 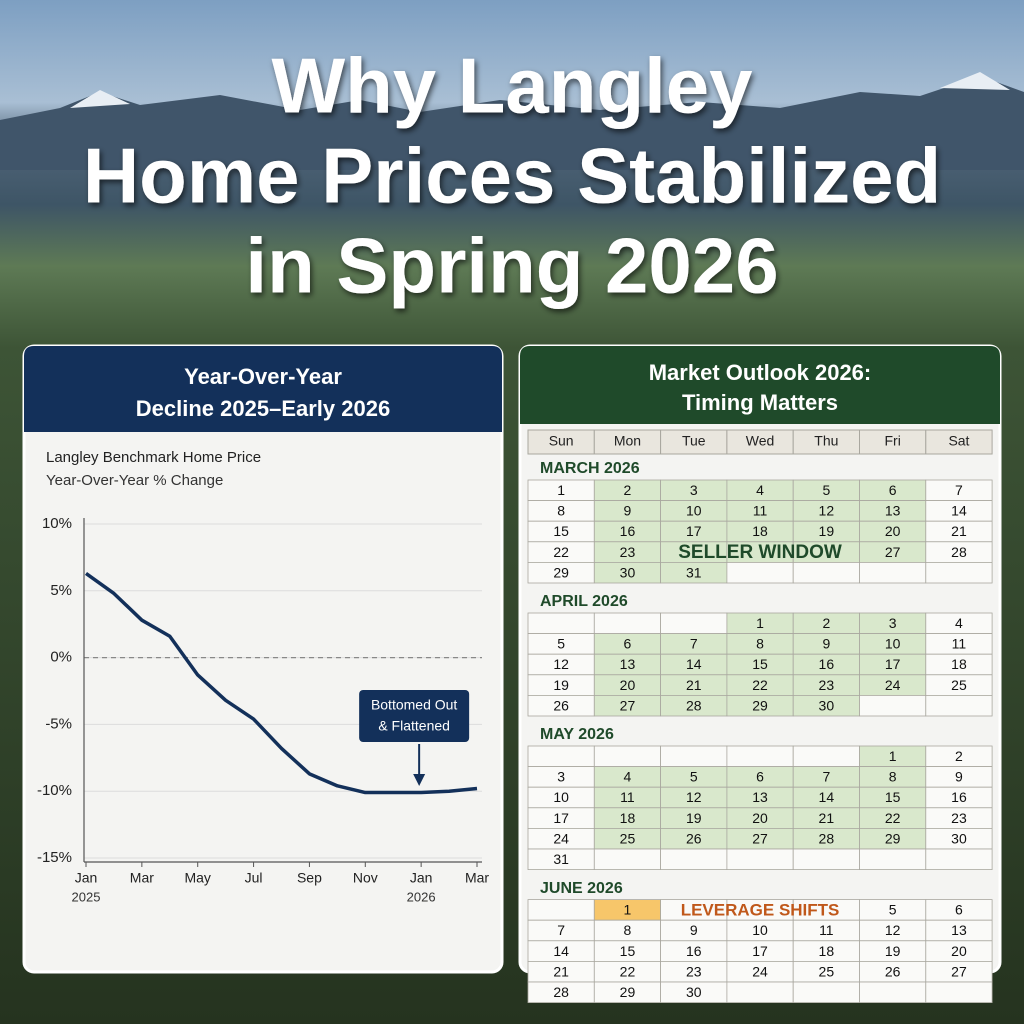 I want to click on y-tick-label: 0%, so click(x=61, y=657).